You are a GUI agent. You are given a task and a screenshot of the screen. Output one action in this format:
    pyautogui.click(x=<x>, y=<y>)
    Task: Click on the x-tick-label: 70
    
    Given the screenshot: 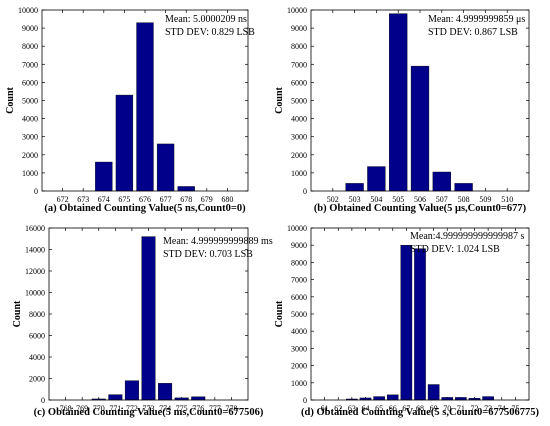 What is the action you would take?
    pyautogui.click(x=447, y=408)
    